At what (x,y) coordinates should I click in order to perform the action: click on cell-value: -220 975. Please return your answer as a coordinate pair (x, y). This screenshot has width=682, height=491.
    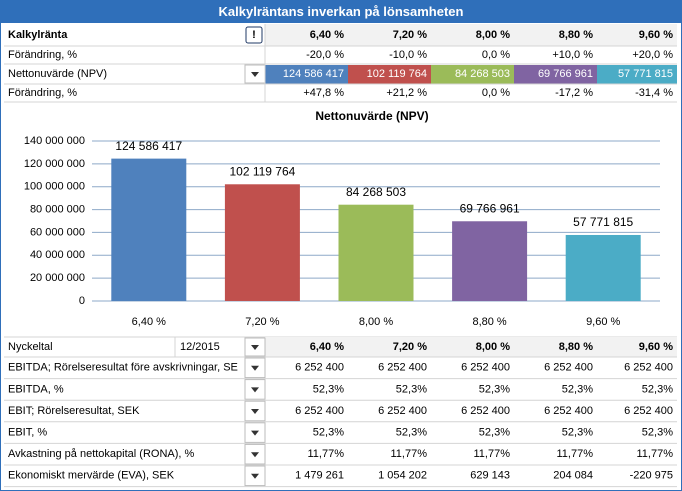
    Looking at the image, I should click on (651, 476).